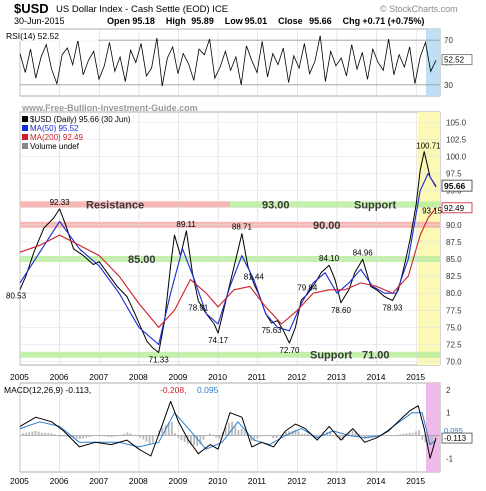 The image size is (486, 491). What do you see at coordinates (296, 481) in the screenshot?
I see `macd-x-tick-label: 2012` at bounding box center [296, 481].